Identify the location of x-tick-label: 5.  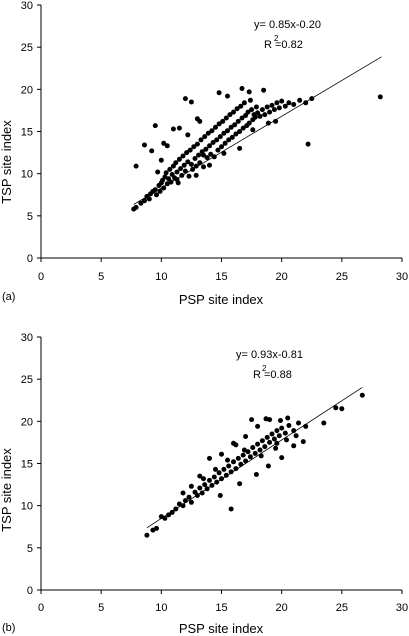
(101, 608).